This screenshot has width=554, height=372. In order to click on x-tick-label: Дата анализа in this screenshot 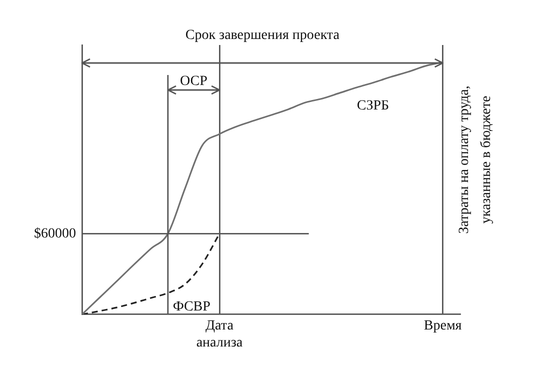, I will do `click(220, 334)`.